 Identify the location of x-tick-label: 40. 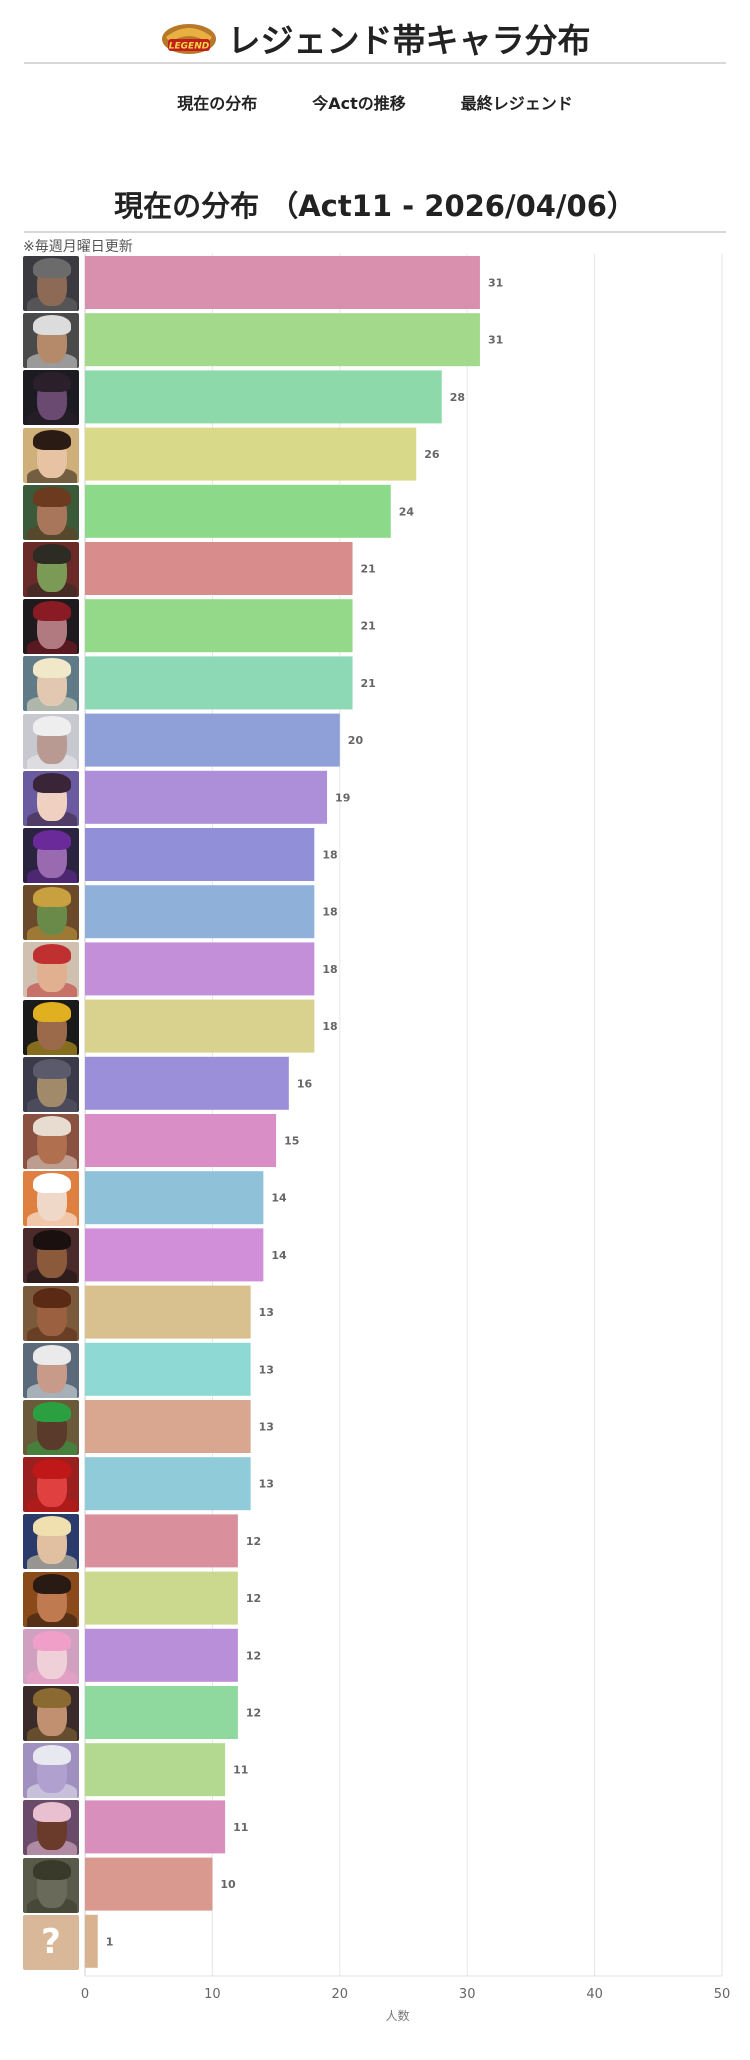
(594, 1994).